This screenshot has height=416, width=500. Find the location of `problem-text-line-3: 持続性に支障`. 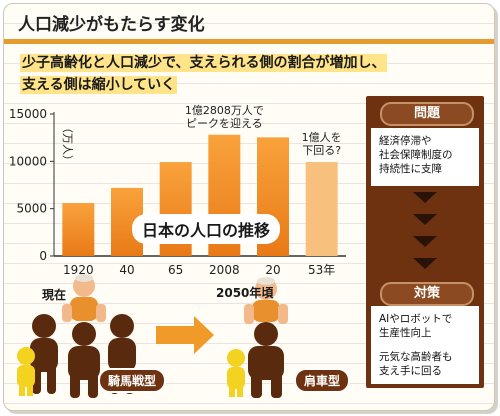

problem-text-line-3: 持続性に支障 is located at coordinates (410, 169).